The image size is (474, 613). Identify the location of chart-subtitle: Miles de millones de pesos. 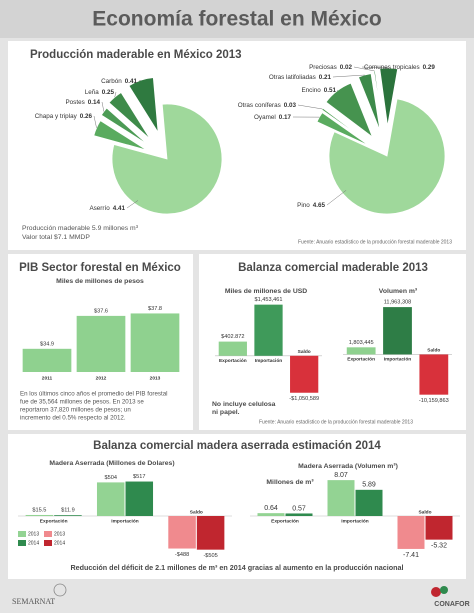
(100, 281).